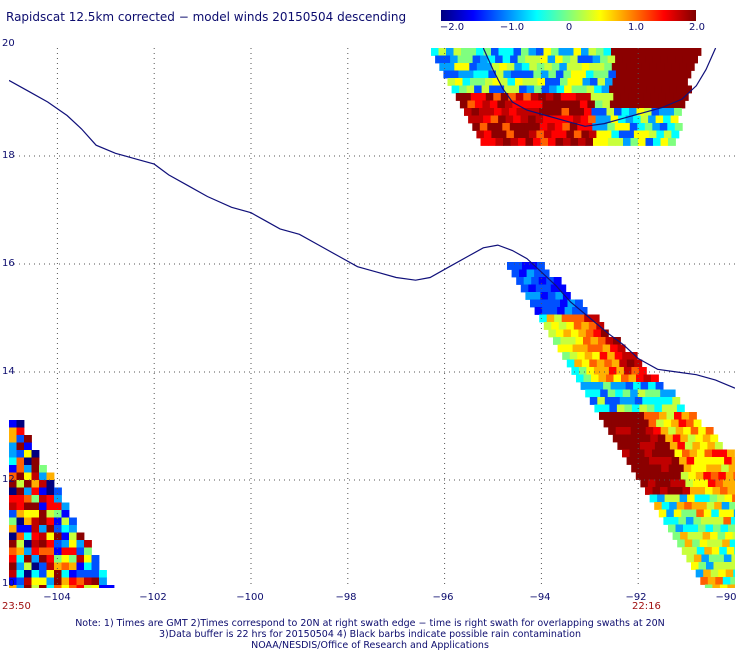  I want to click on lat-label: 14, so click(8, 371).